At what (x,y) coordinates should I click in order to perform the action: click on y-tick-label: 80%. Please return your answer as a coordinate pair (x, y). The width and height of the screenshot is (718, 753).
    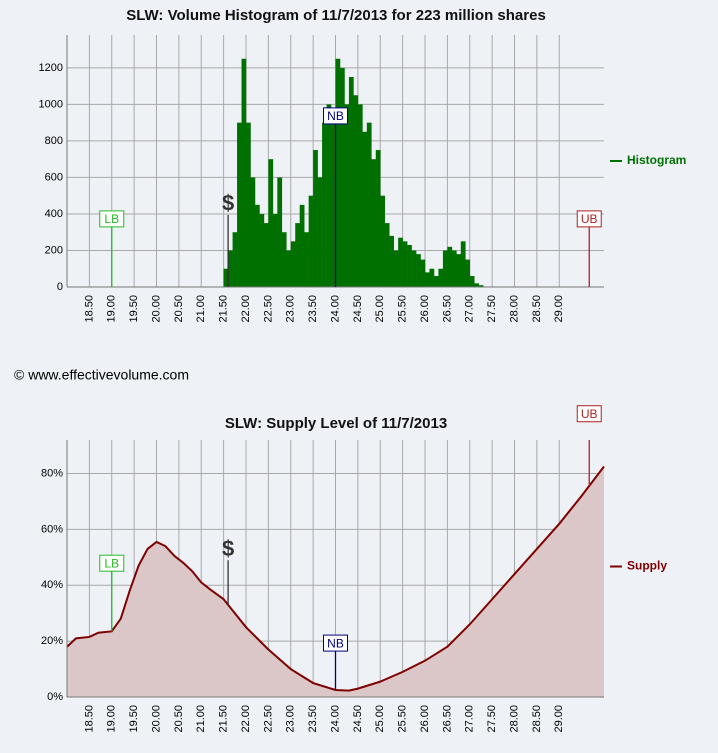
    Looking at the image, I should click on (52, 473).